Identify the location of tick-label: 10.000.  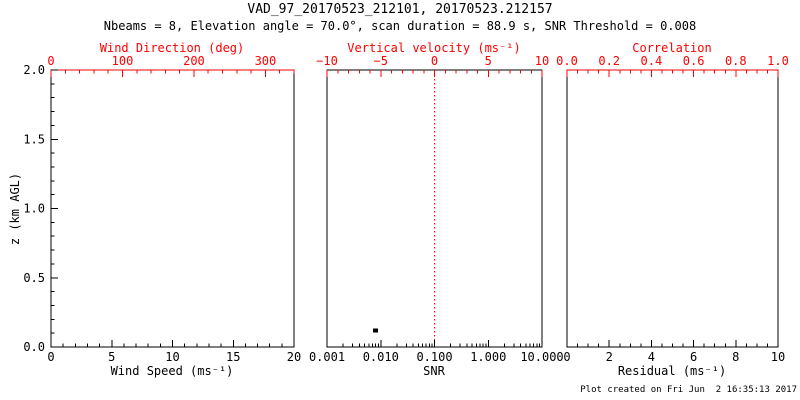
(541, 357).